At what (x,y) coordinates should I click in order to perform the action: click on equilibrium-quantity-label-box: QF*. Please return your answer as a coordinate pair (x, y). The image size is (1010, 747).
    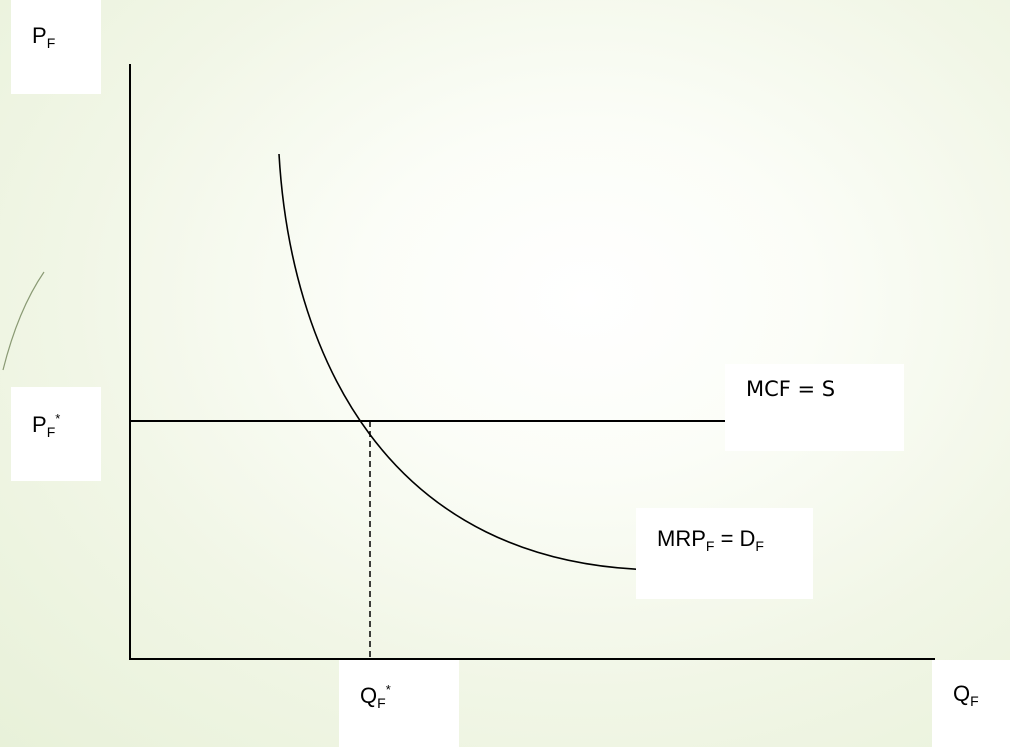
    Looking at the image, I should click on (399, 703).